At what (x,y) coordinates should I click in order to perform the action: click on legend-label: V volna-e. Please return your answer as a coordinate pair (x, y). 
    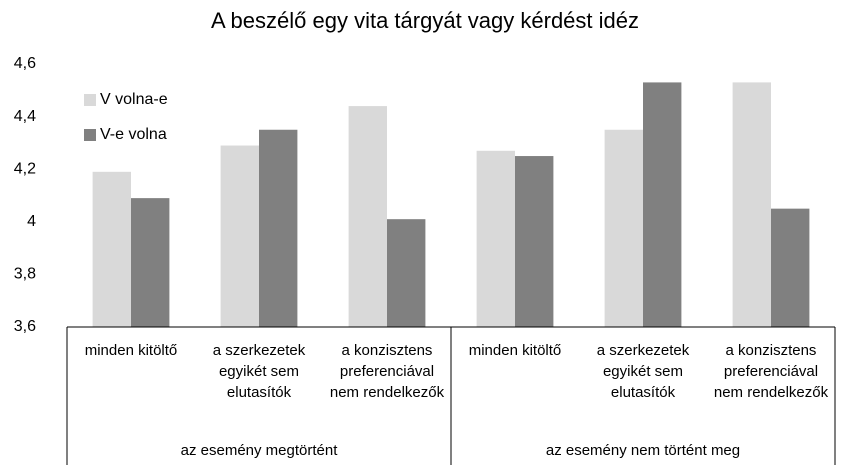
    Looking at the image, I should click on (134, 99).